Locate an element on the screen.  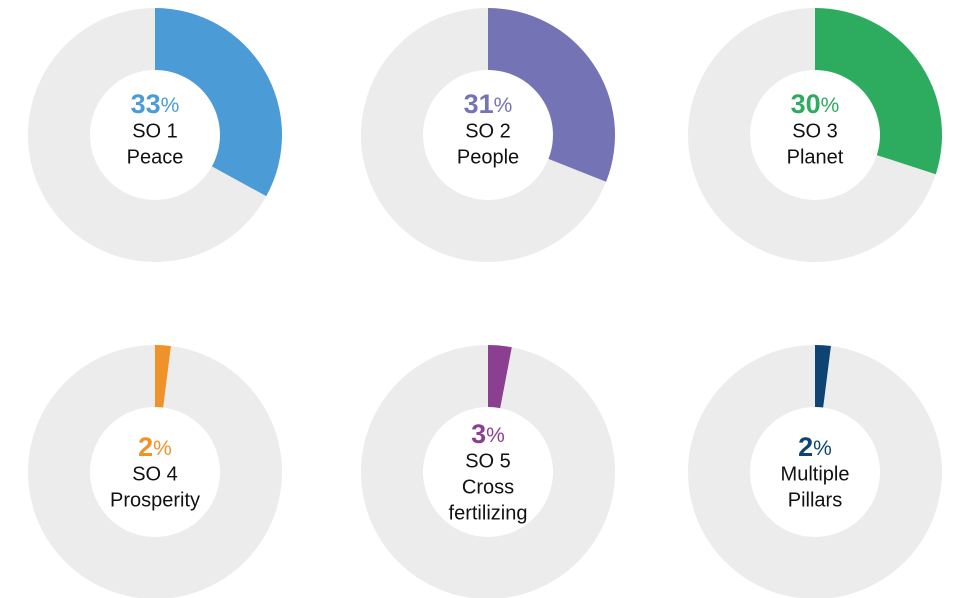
percent-value: 33 is located at coordinates (146, 104).